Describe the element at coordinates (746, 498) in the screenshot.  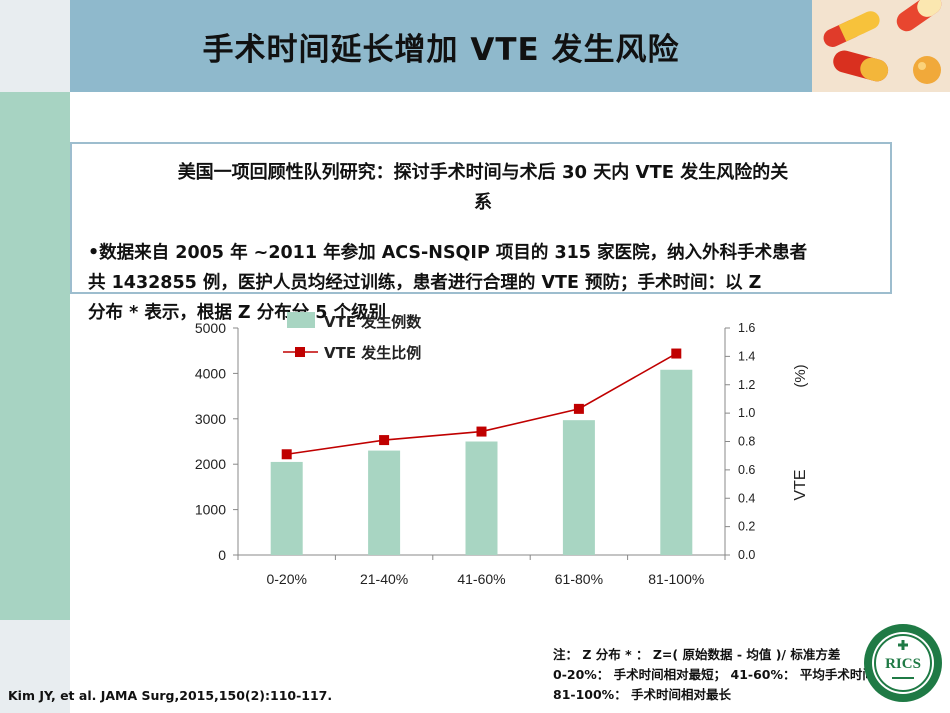
I see `y-right-tick-label: 0.4` at that location.